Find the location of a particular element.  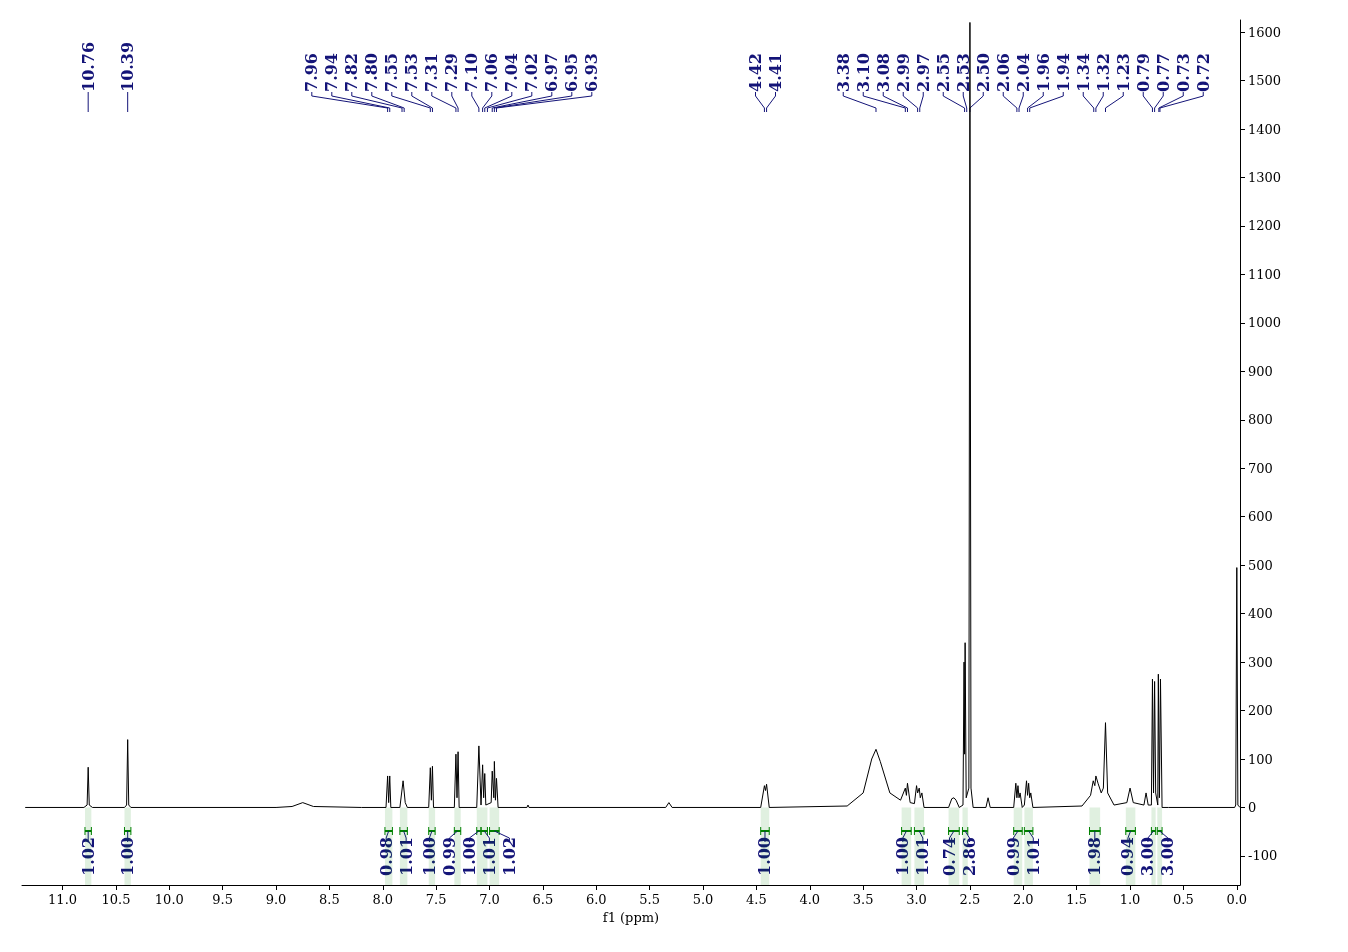

y-tick-label: 1500 is located at coordinates (1265, 81).